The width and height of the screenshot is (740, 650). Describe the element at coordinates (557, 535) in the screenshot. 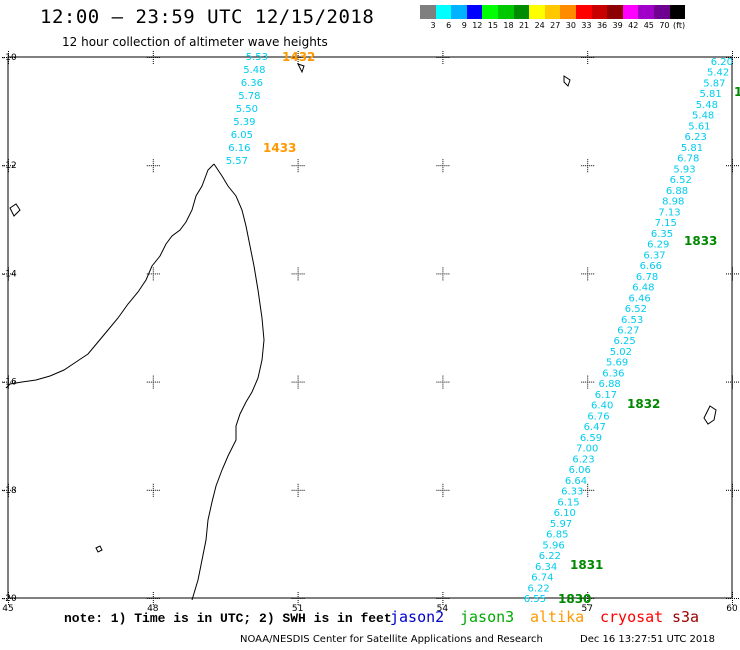

I see `wave-height-value: 6.85` at that location.